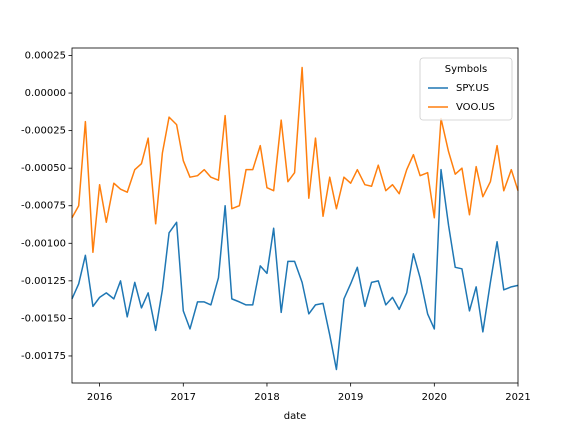 This screenshot has width=576, height=432. I want to click on legend-box, so click(466, 89).